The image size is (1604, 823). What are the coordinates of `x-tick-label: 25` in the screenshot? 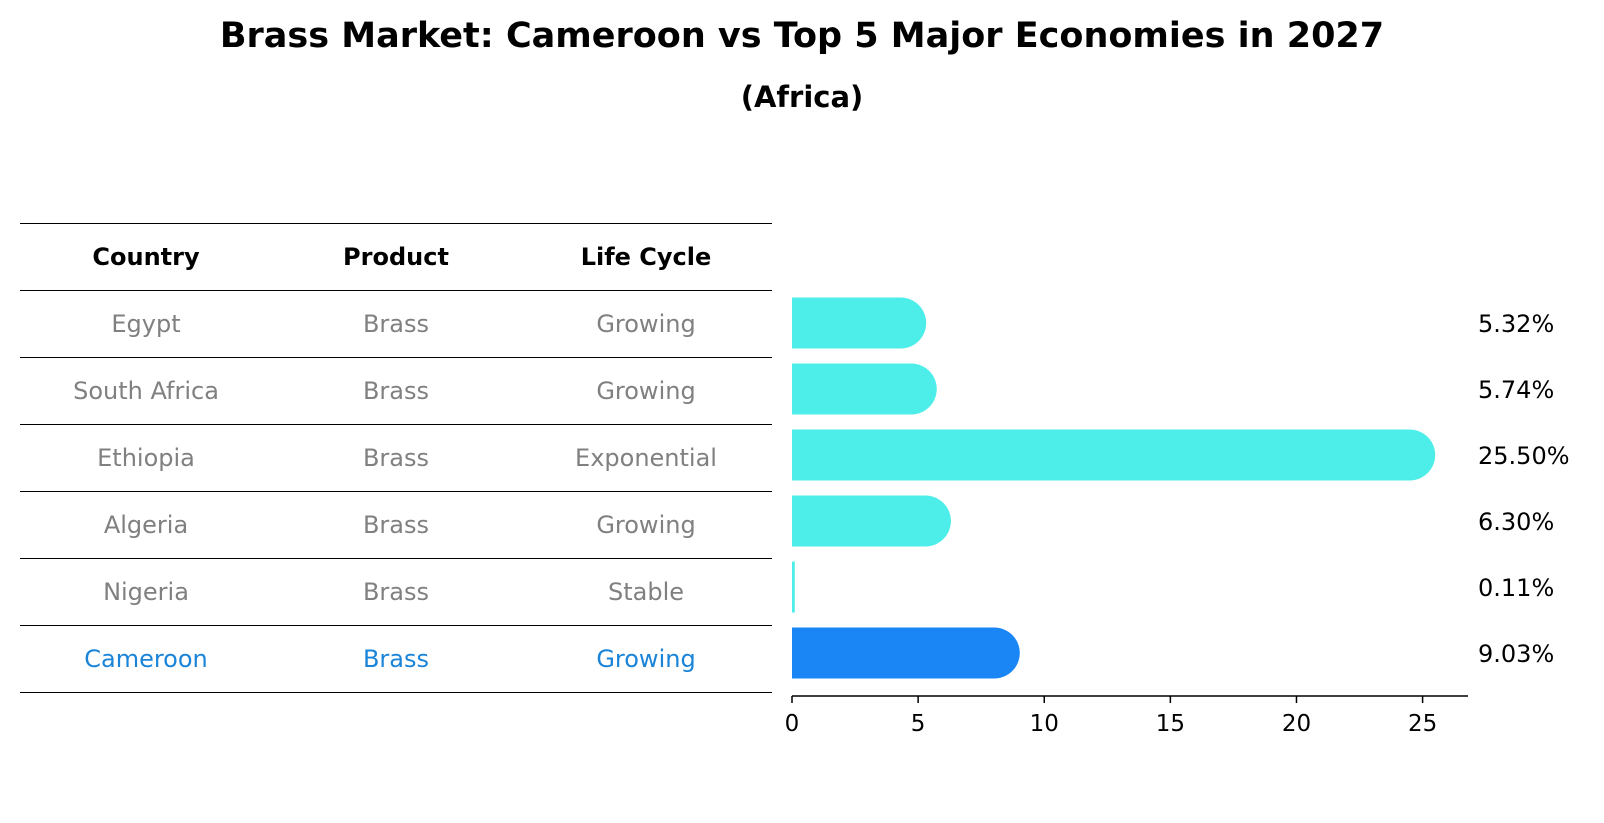 It's located at (1422, 724).